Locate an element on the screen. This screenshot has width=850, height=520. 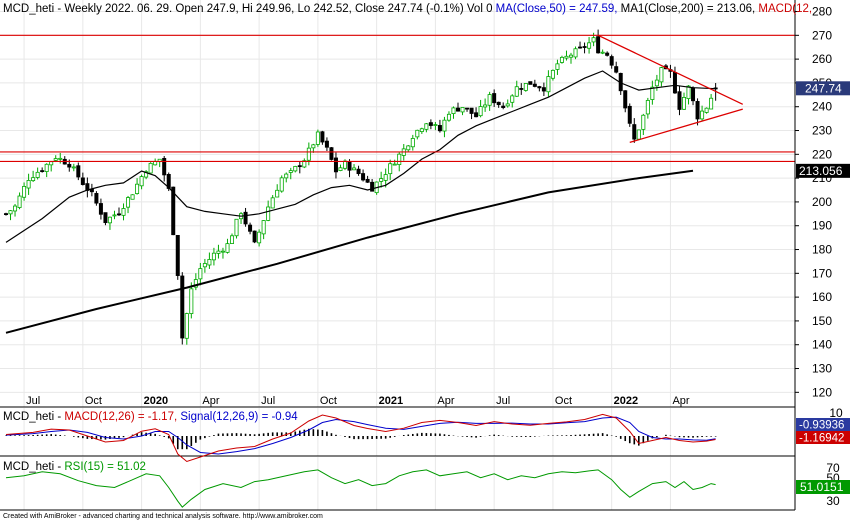
time-tick-label: Oct is located at coordinates (93, 401).